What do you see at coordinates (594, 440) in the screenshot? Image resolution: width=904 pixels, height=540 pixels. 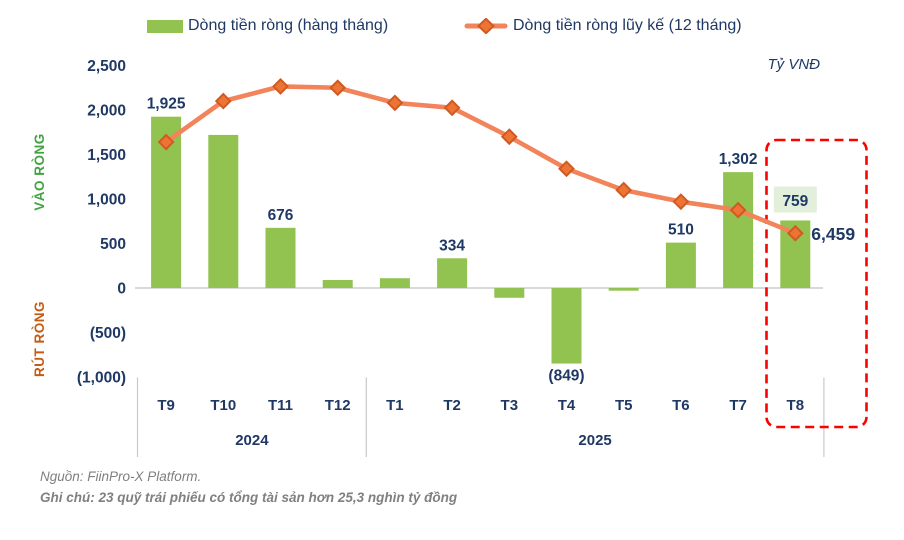 I see `x-axis-year-label: 2025` at bounding box center [594, 440].